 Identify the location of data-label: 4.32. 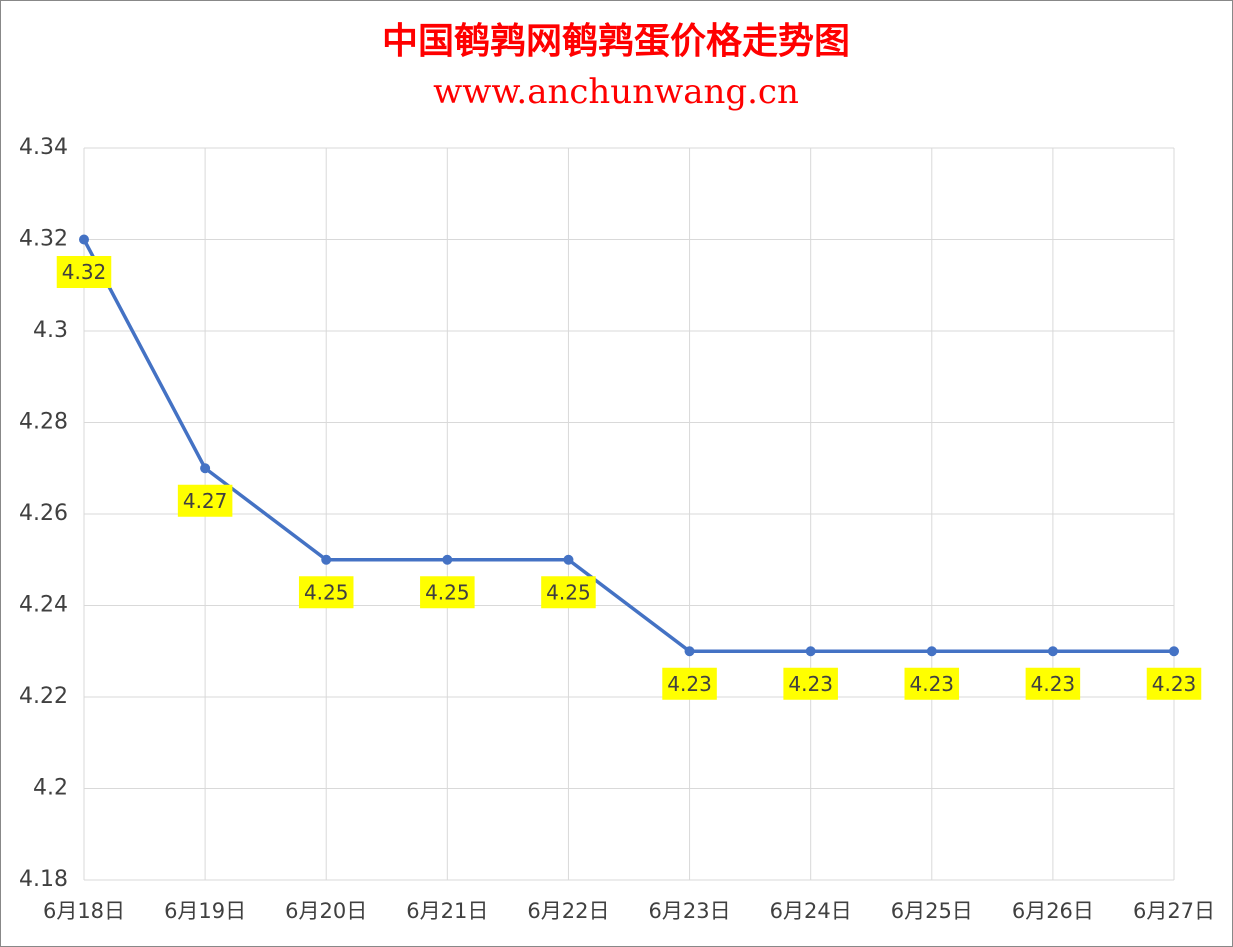
(84, 272).